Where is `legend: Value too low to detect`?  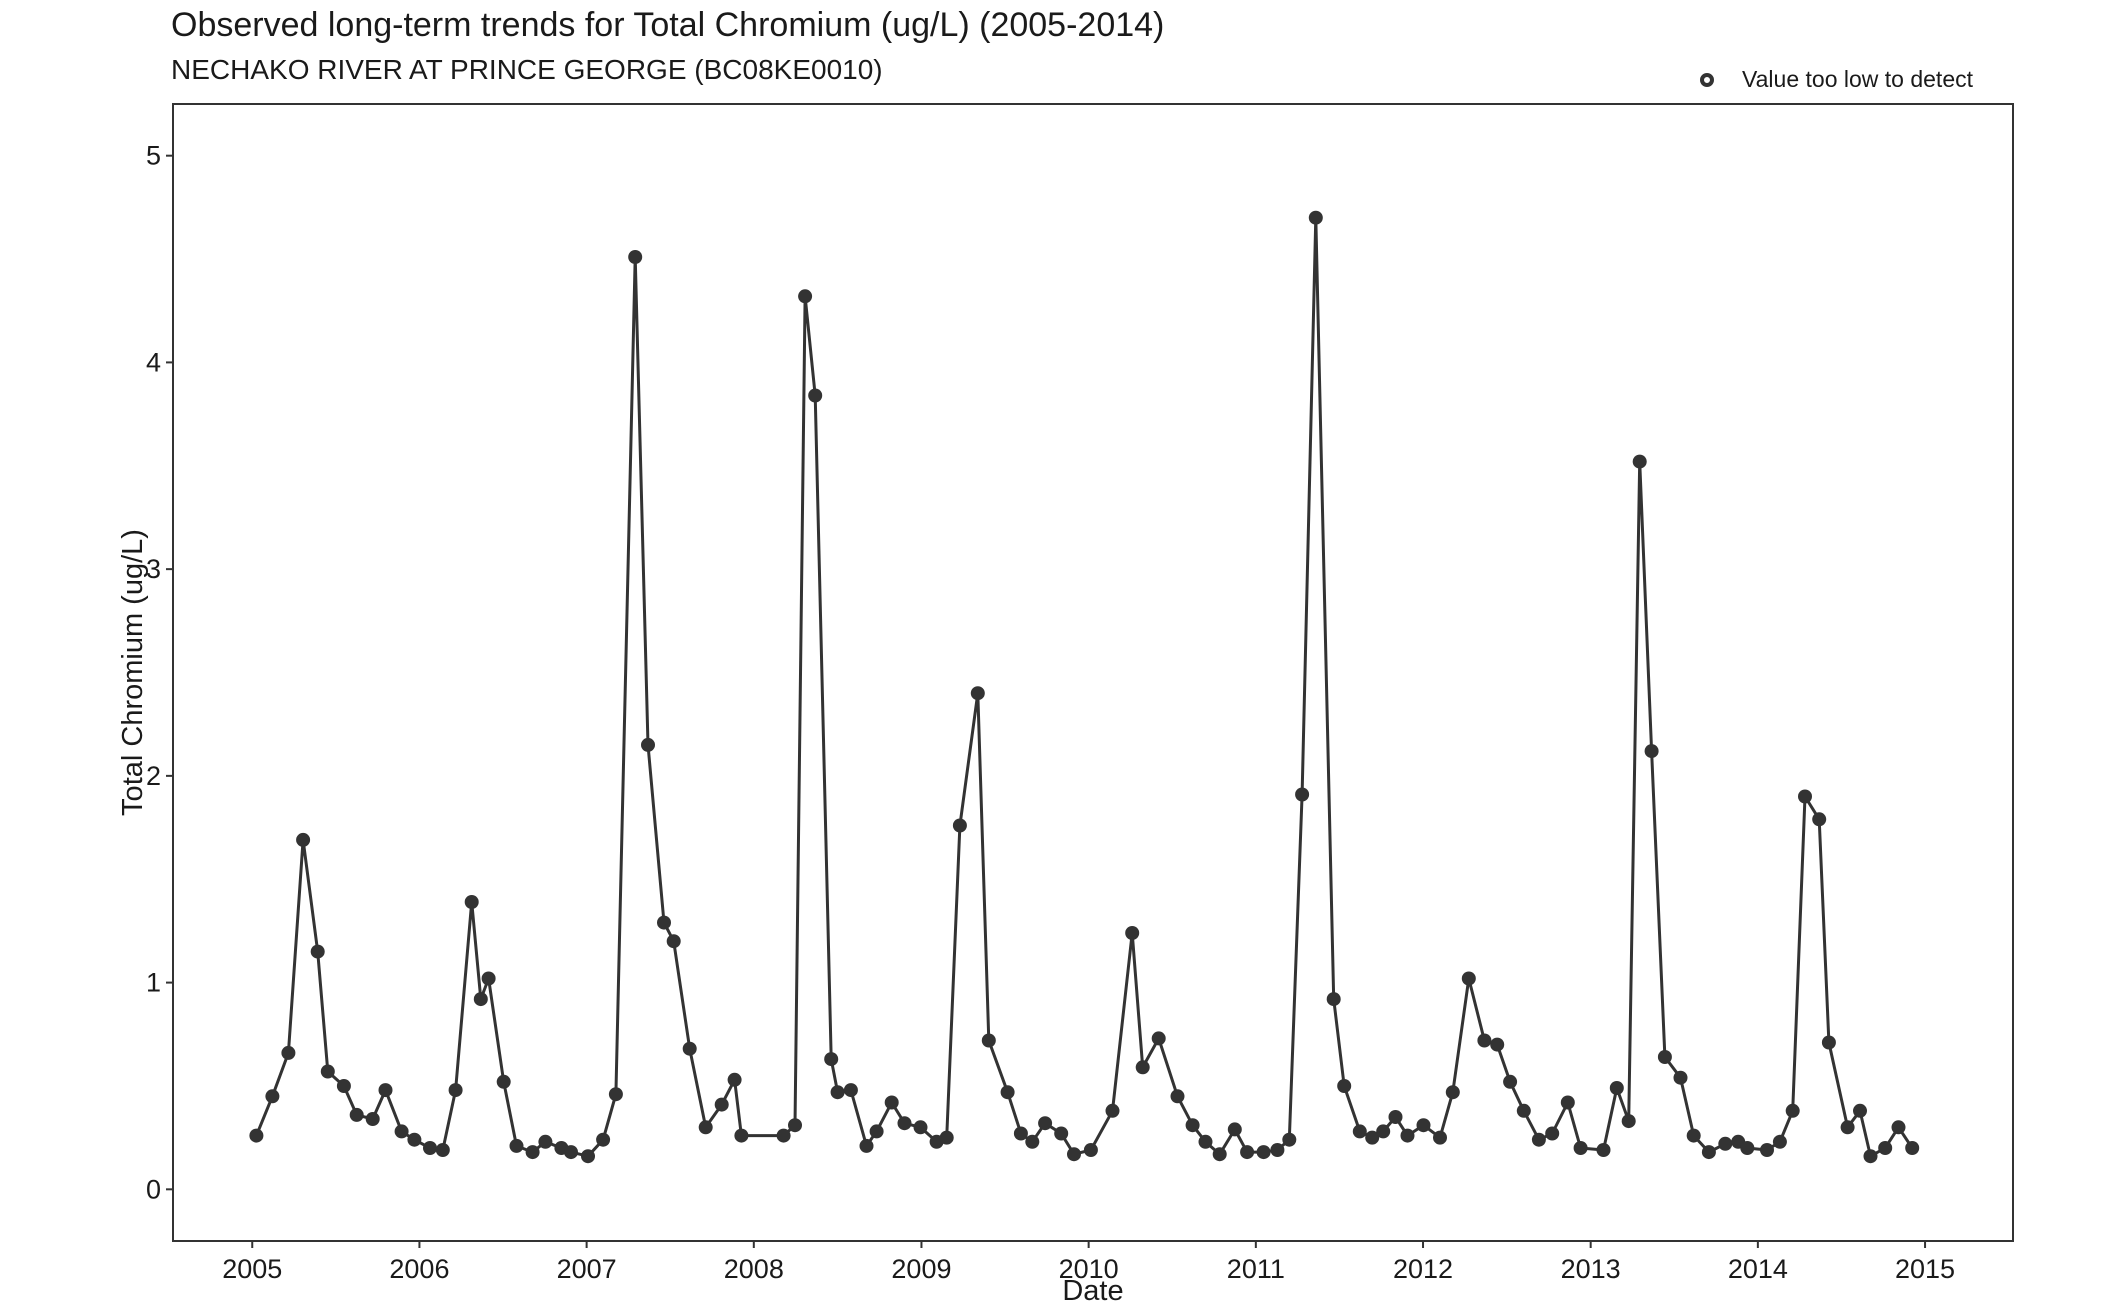 legend: Value too low to detect is located at coordinates (1836, 79).